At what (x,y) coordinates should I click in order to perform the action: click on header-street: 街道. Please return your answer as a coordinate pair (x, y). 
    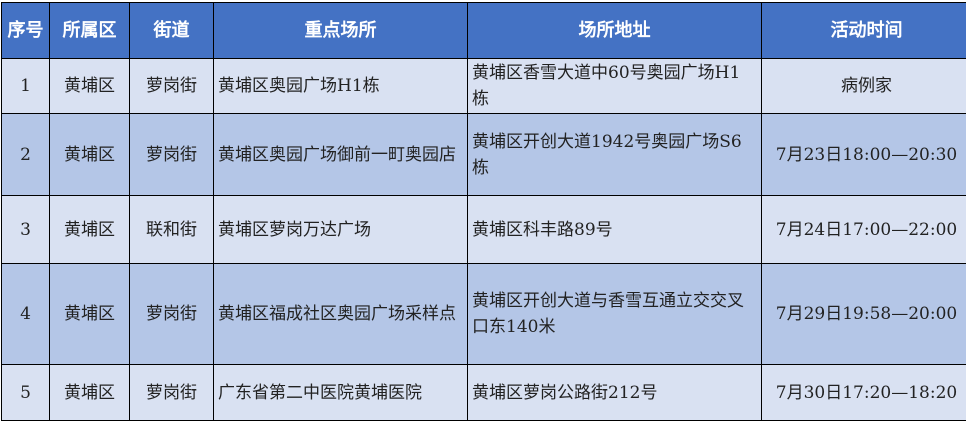
    Looking at the image, I should click on (171, 30).